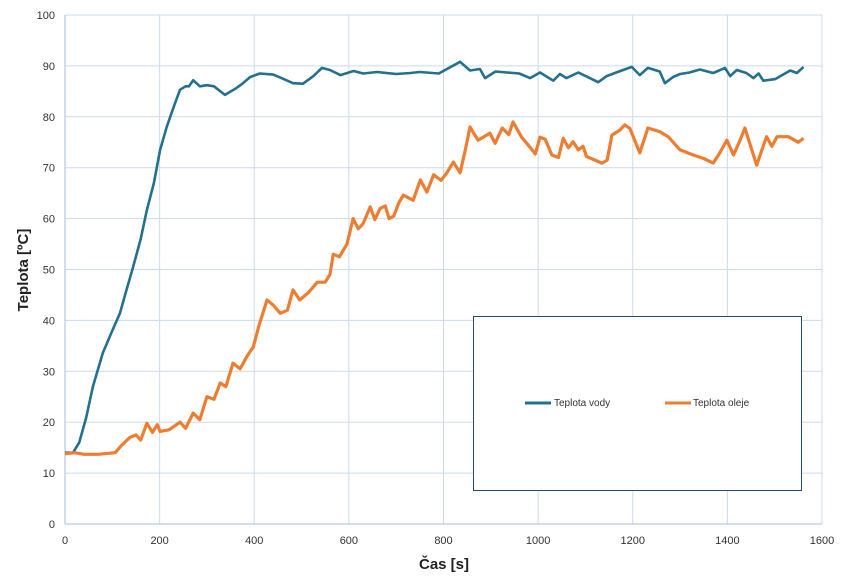 The width and height of the screenshot is (845, 588). What do you see at coordinates (46, 16) in the screenshot?
I see `y-tick-label: 100` at bounding box center [46, 16].